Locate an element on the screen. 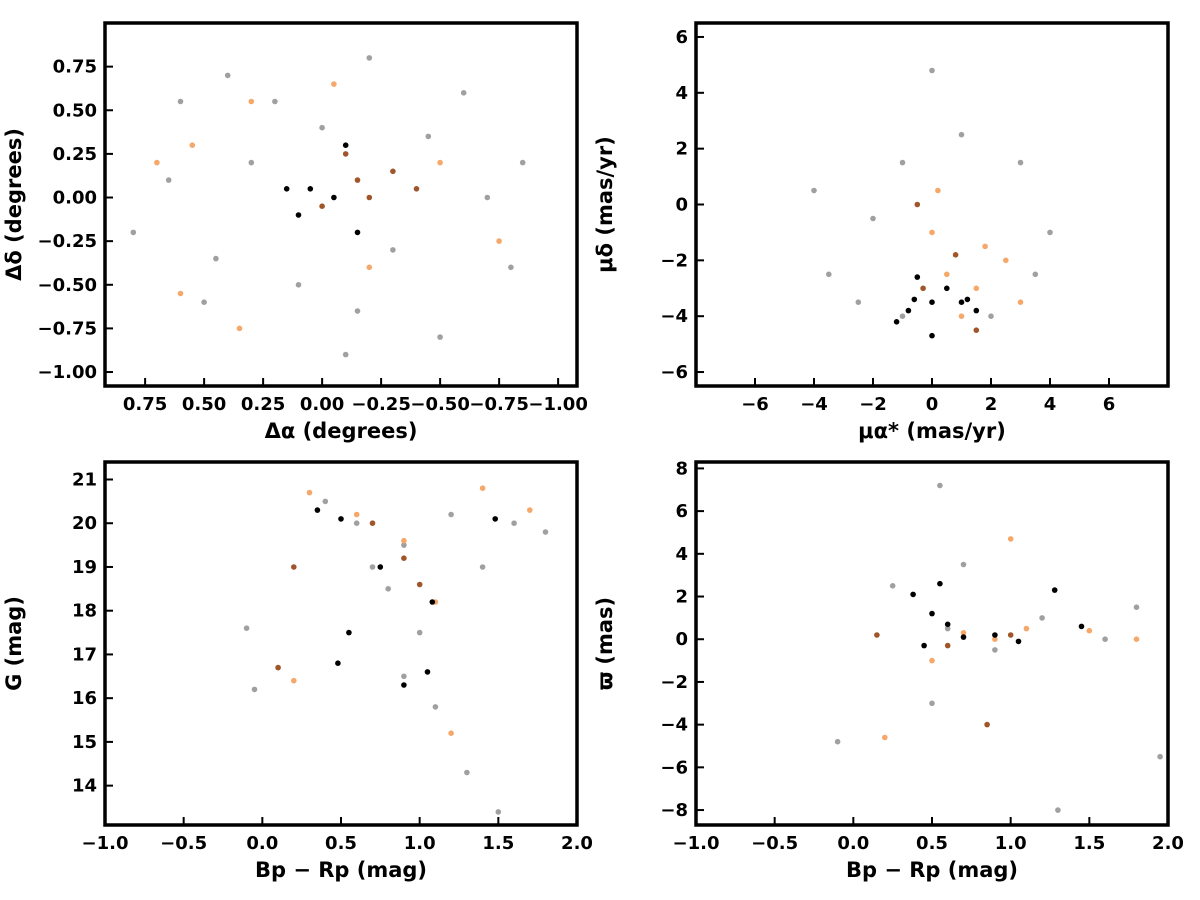 The width and height of the screenshot is (1200, 900). sky-position-points is located at coordinates (328, 206).